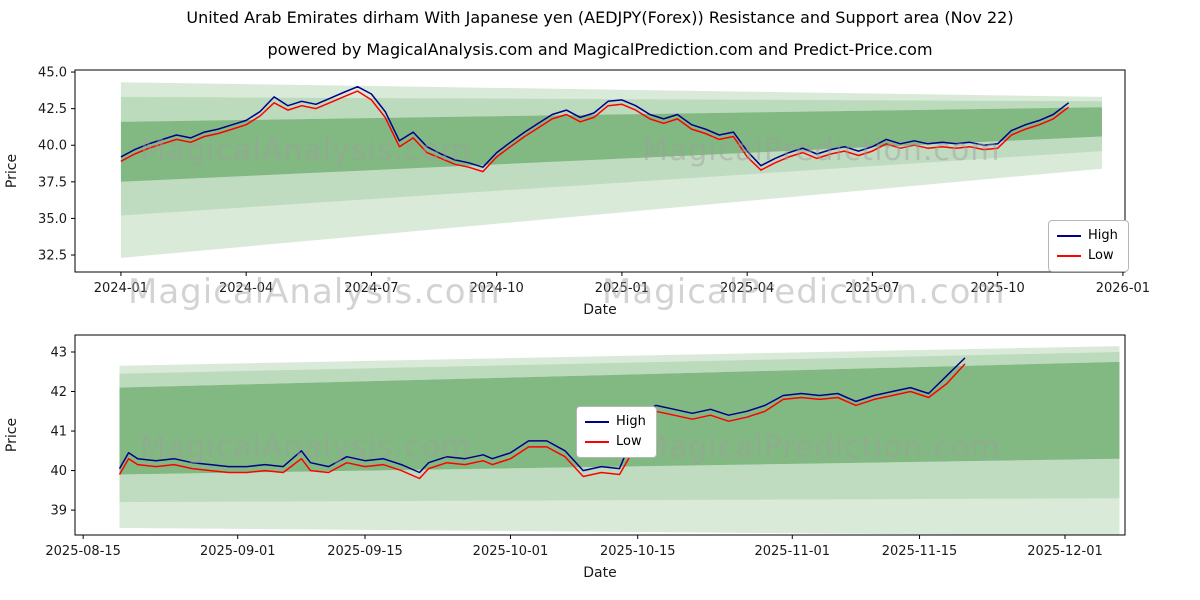  I want to click on svg-text: 37.5, so click(52, 182).